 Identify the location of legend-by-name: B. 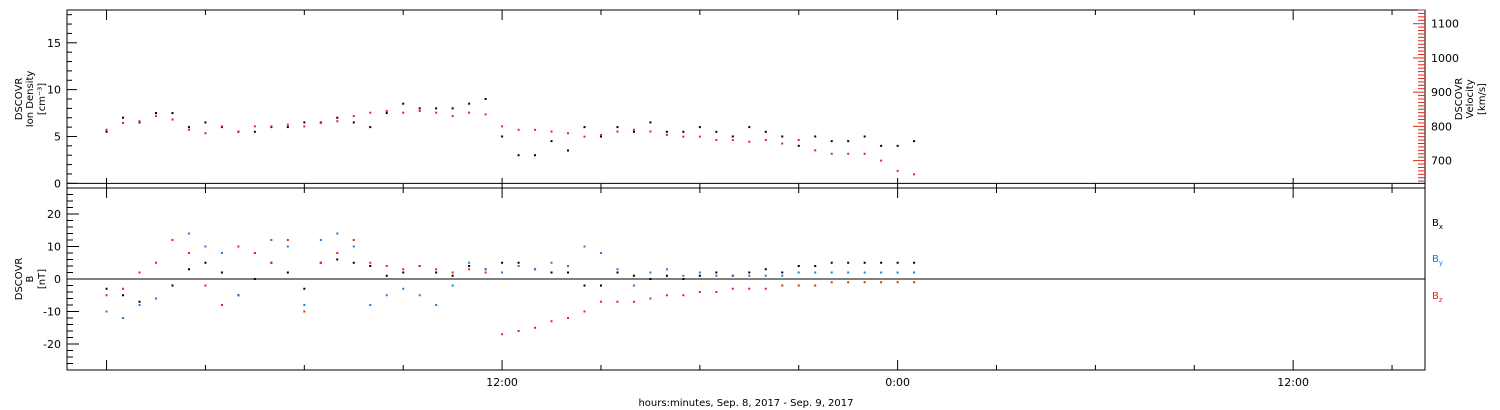
(1435, 259).